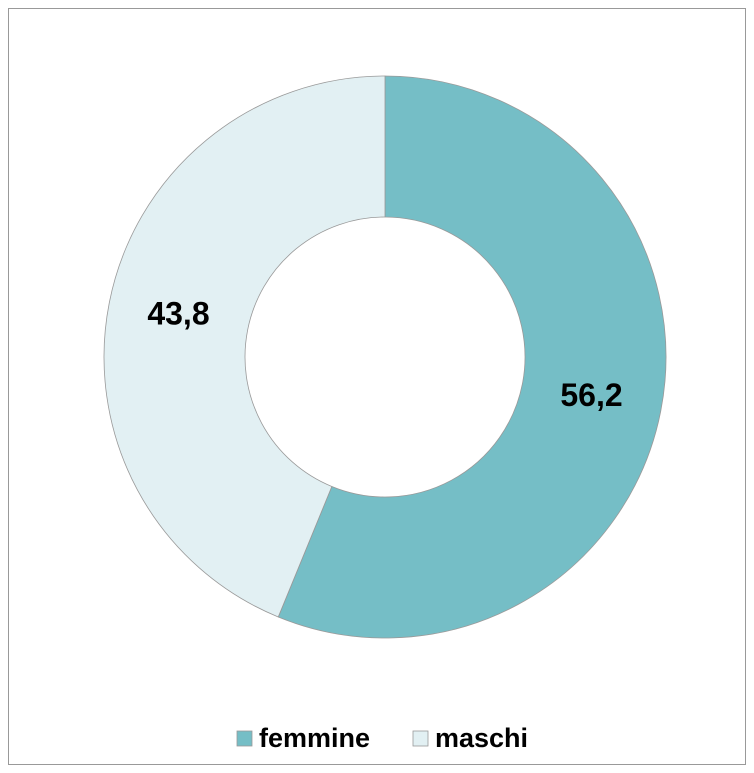 The image size is (754, 773). What do you see at coordinates (178, 314) in the screenshot?
I see `data-label: 43,8` at bounding box center [178, 314].